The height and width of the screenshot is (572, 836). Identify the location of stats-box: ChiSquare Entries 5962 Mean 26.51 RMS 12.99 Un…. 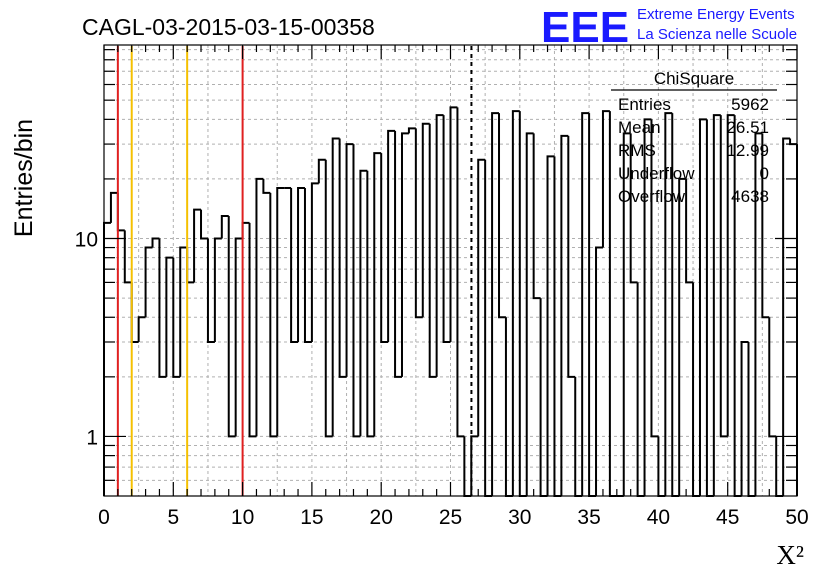
(694, 137).